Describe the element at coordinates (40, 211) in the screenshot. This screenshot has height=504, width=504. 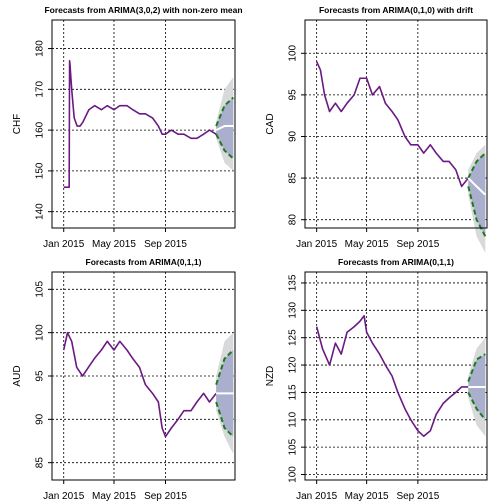
I see `y-tick-label: 140` at that location.